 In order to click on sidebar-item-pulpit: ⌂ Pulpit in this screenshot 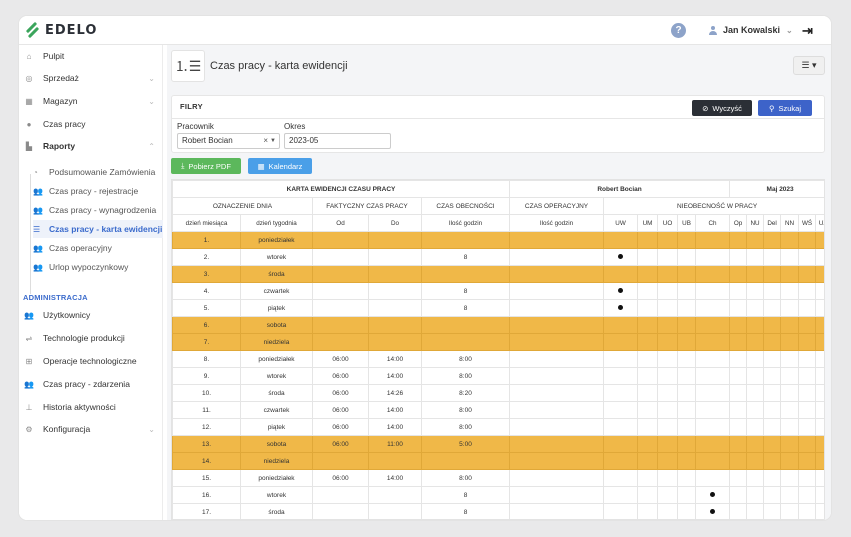, I will do `click(91, 56)`.